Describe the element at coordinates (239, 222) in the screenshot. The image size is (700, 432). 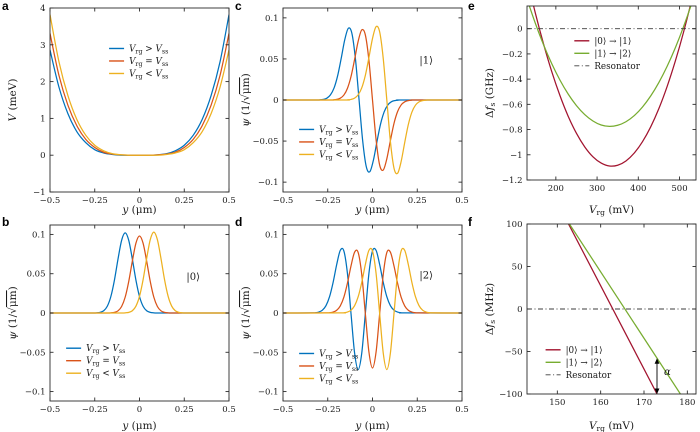
I see `panel-letter-d: d` at that location.